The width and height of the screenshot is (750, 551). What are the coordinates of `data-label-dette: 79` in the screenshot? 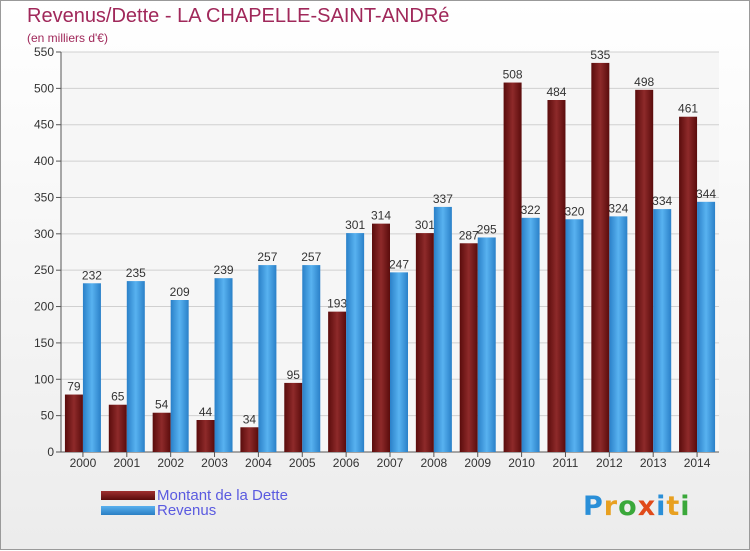 It's located at (74, 387).